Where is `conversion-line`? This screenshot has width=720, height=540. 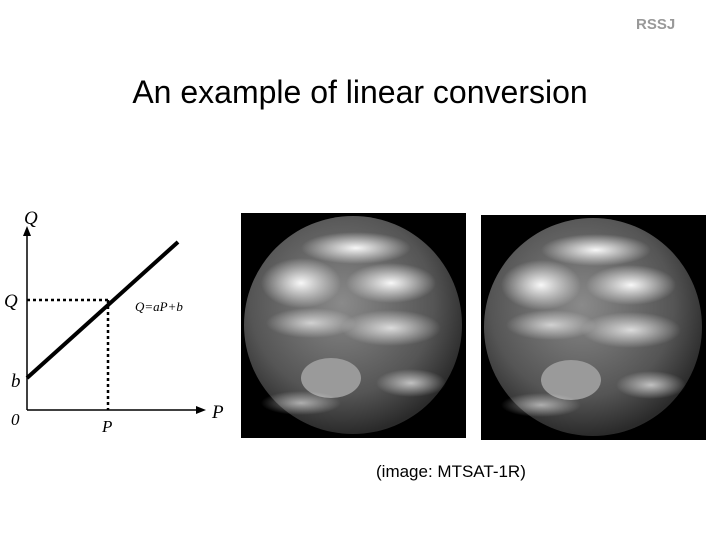
conversion-line is located at coordinates (102, 310).